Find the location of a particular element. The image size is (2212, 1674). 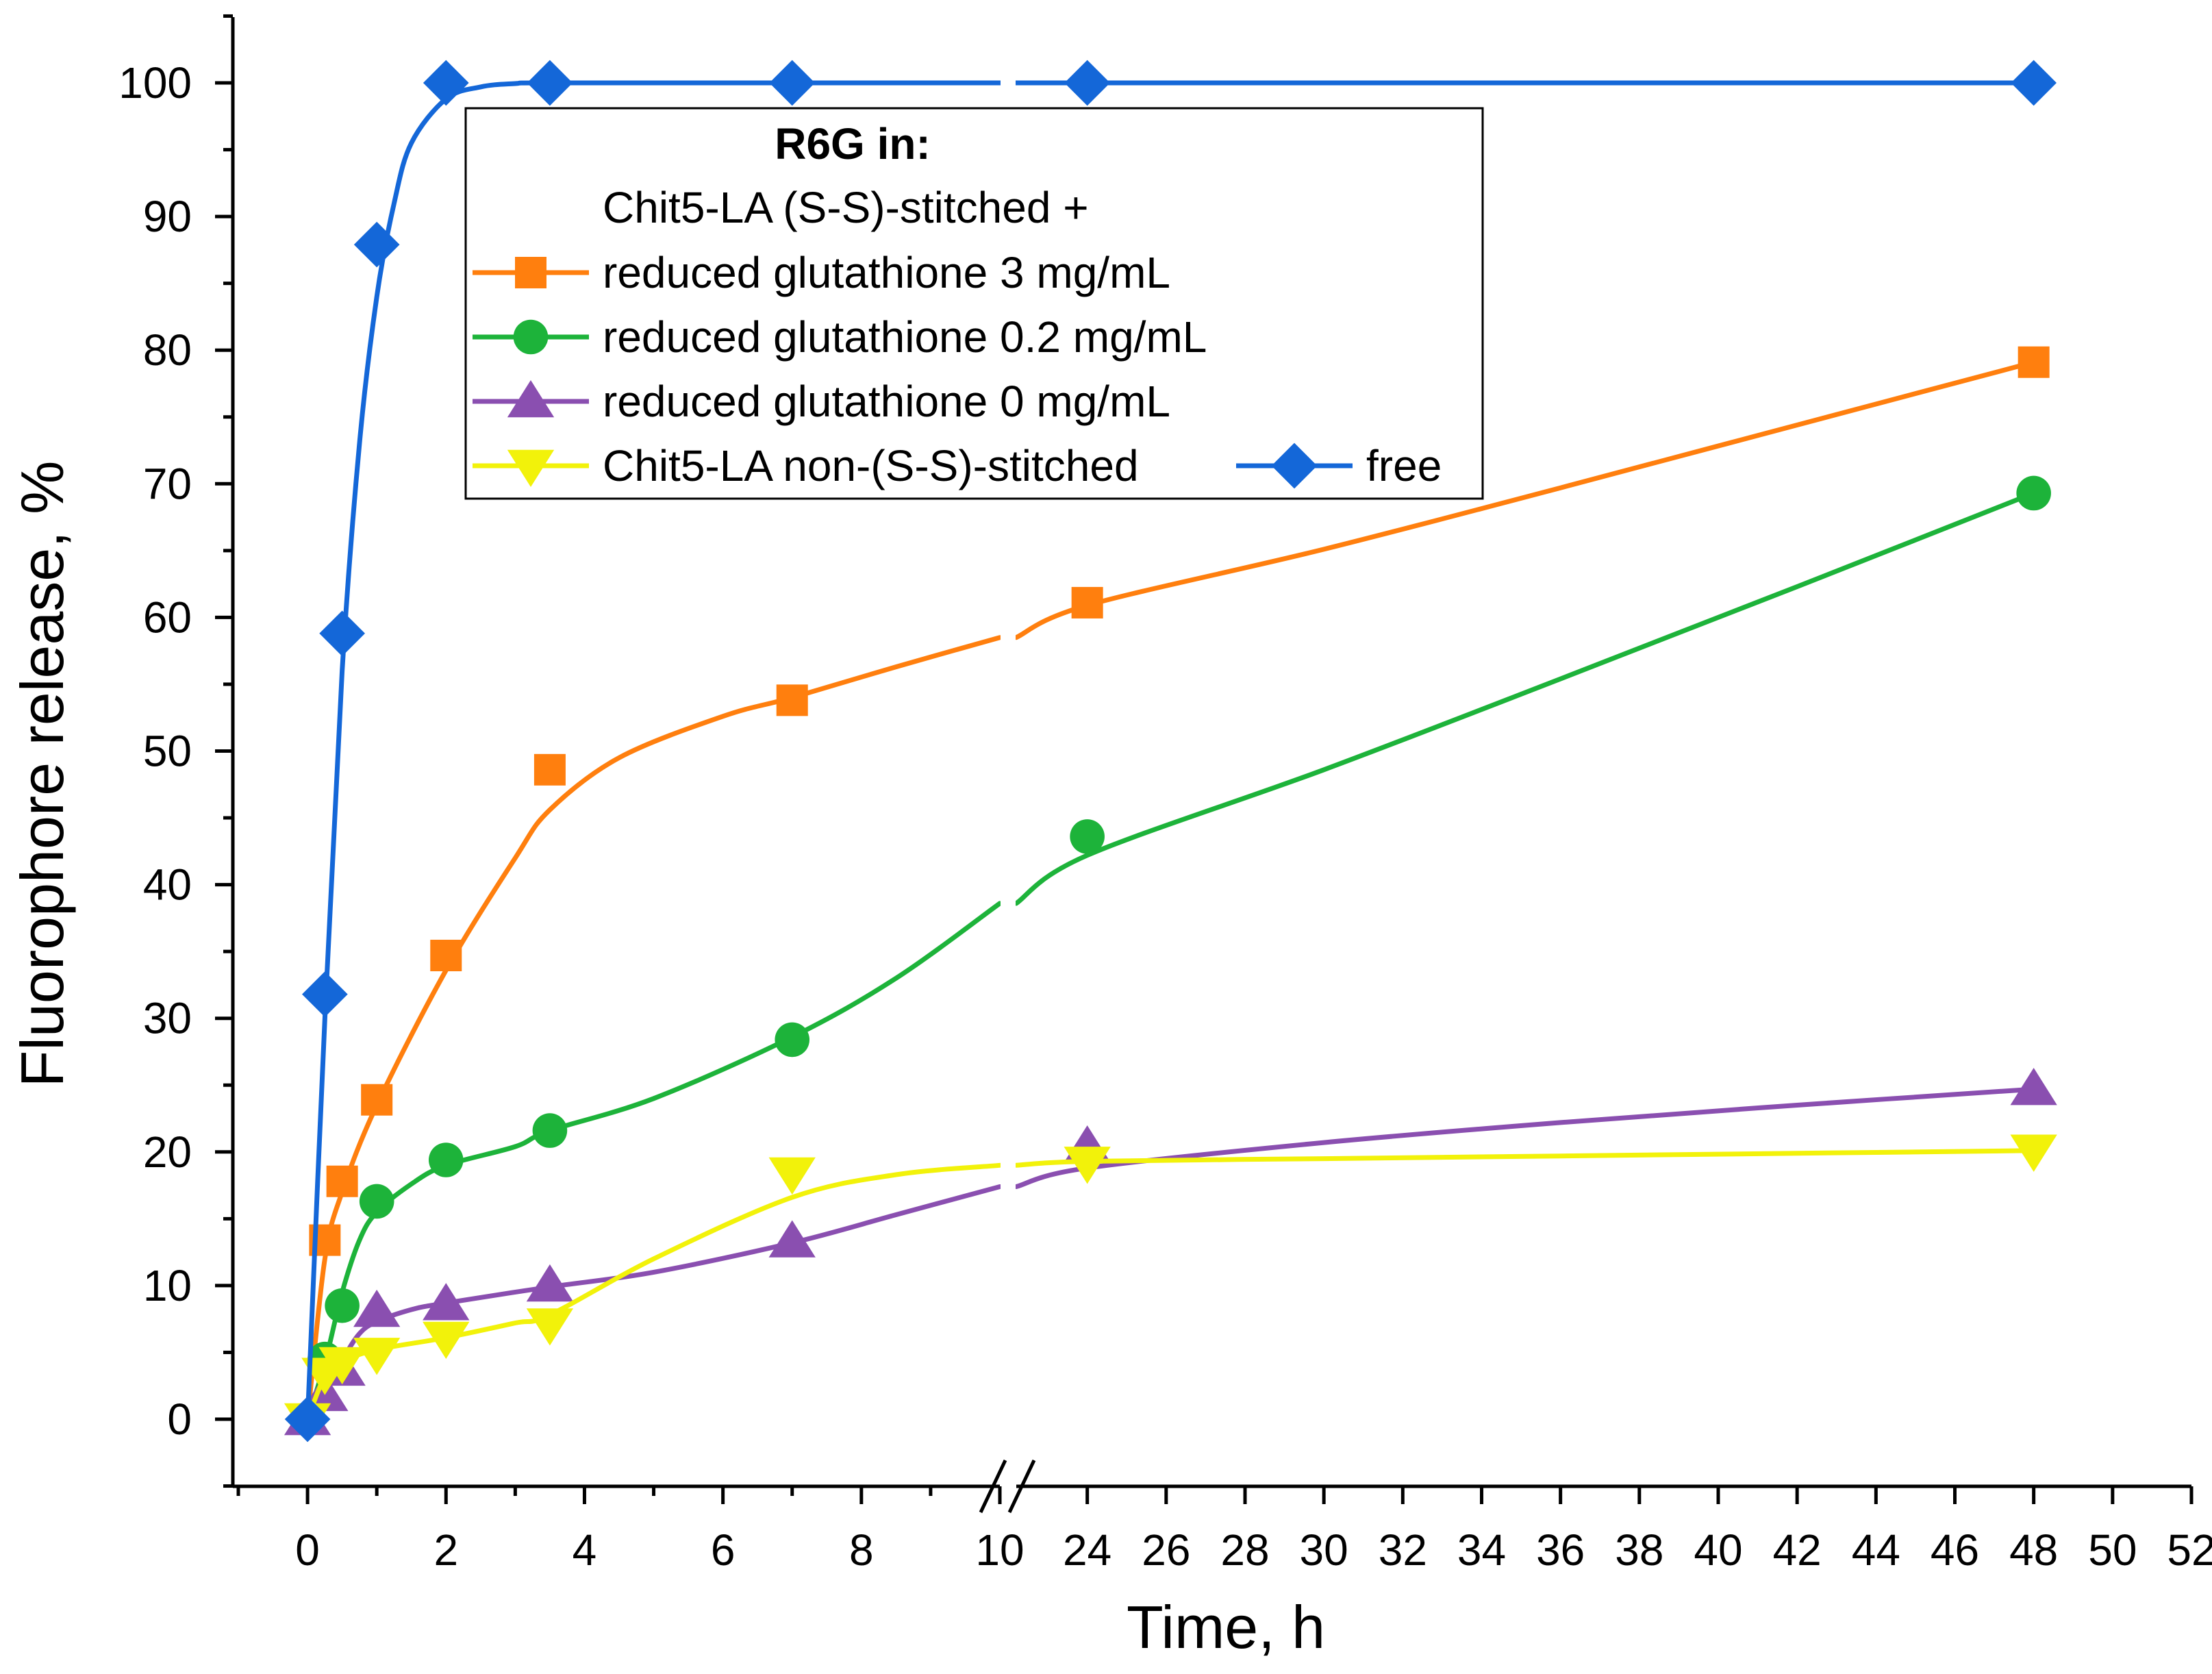

x-tick-label-0-2: 4 is located at coordinates (585, 1550).